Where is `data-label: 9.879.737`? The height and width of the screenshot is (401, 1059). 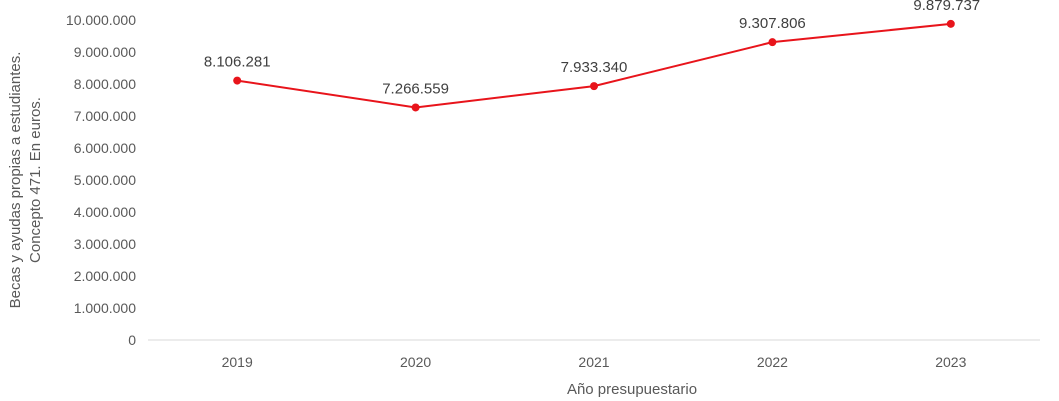 data-label: 9.879.737 is located at coordinates (946, 7).